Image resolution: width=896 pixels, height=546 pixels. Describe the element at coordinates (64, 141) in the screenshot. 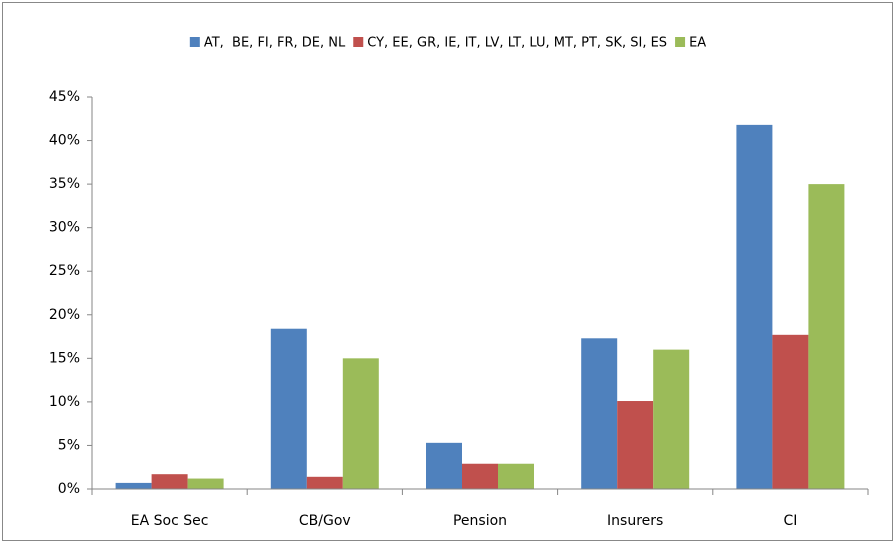

I see `y-tick-label: 40%` at that location.